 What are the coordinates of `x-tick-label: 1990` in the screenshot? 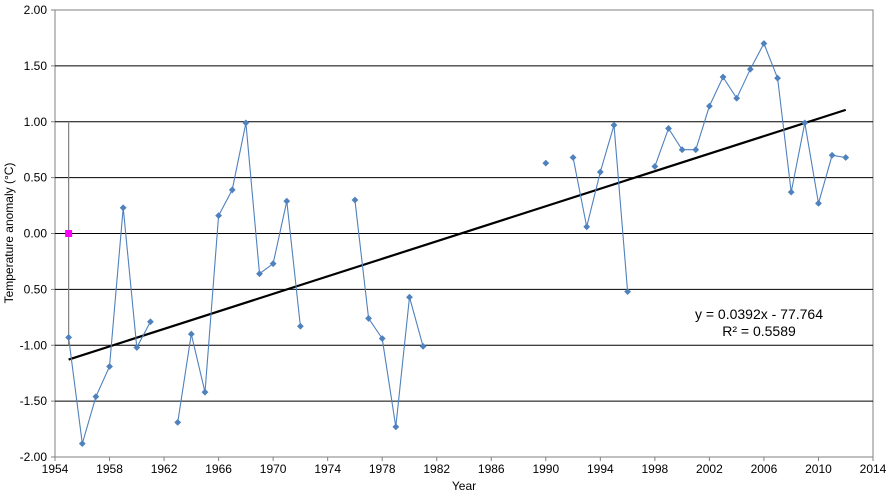 It's located at (545, 469).